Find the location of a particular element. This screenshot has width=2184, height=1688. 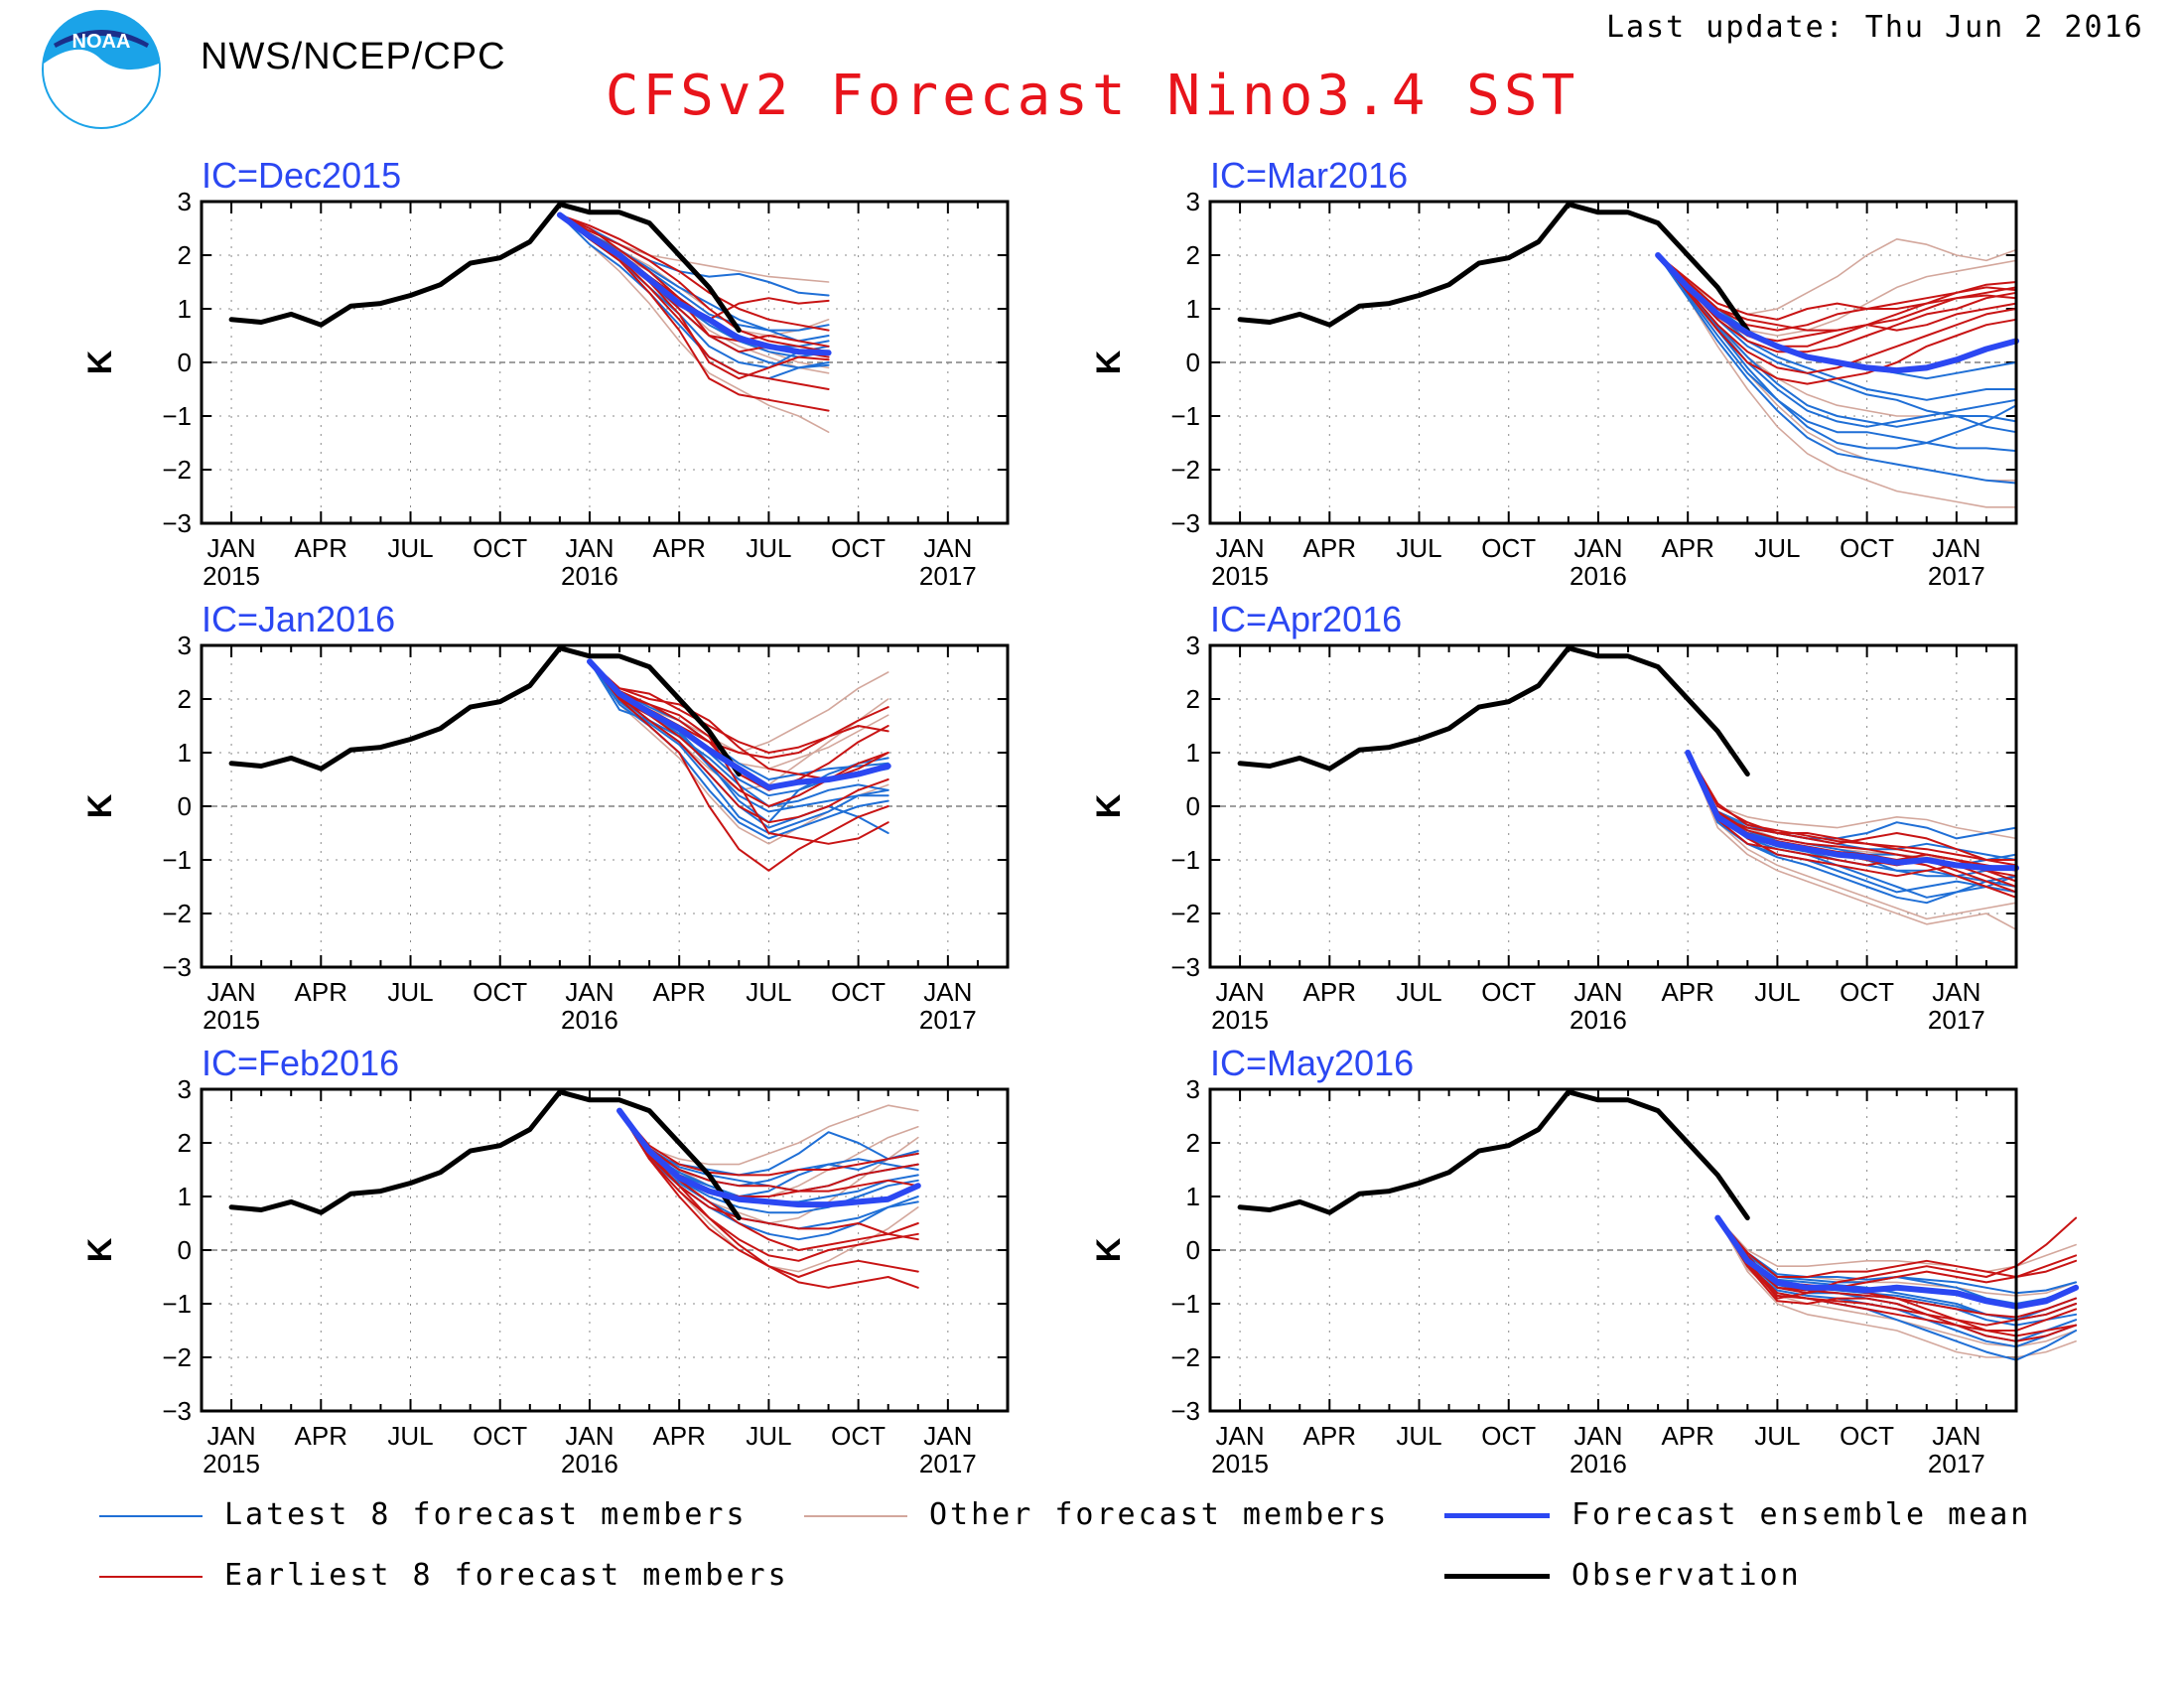

panel-title: IC=Apr2016 is located at coordinates (1306, 619).